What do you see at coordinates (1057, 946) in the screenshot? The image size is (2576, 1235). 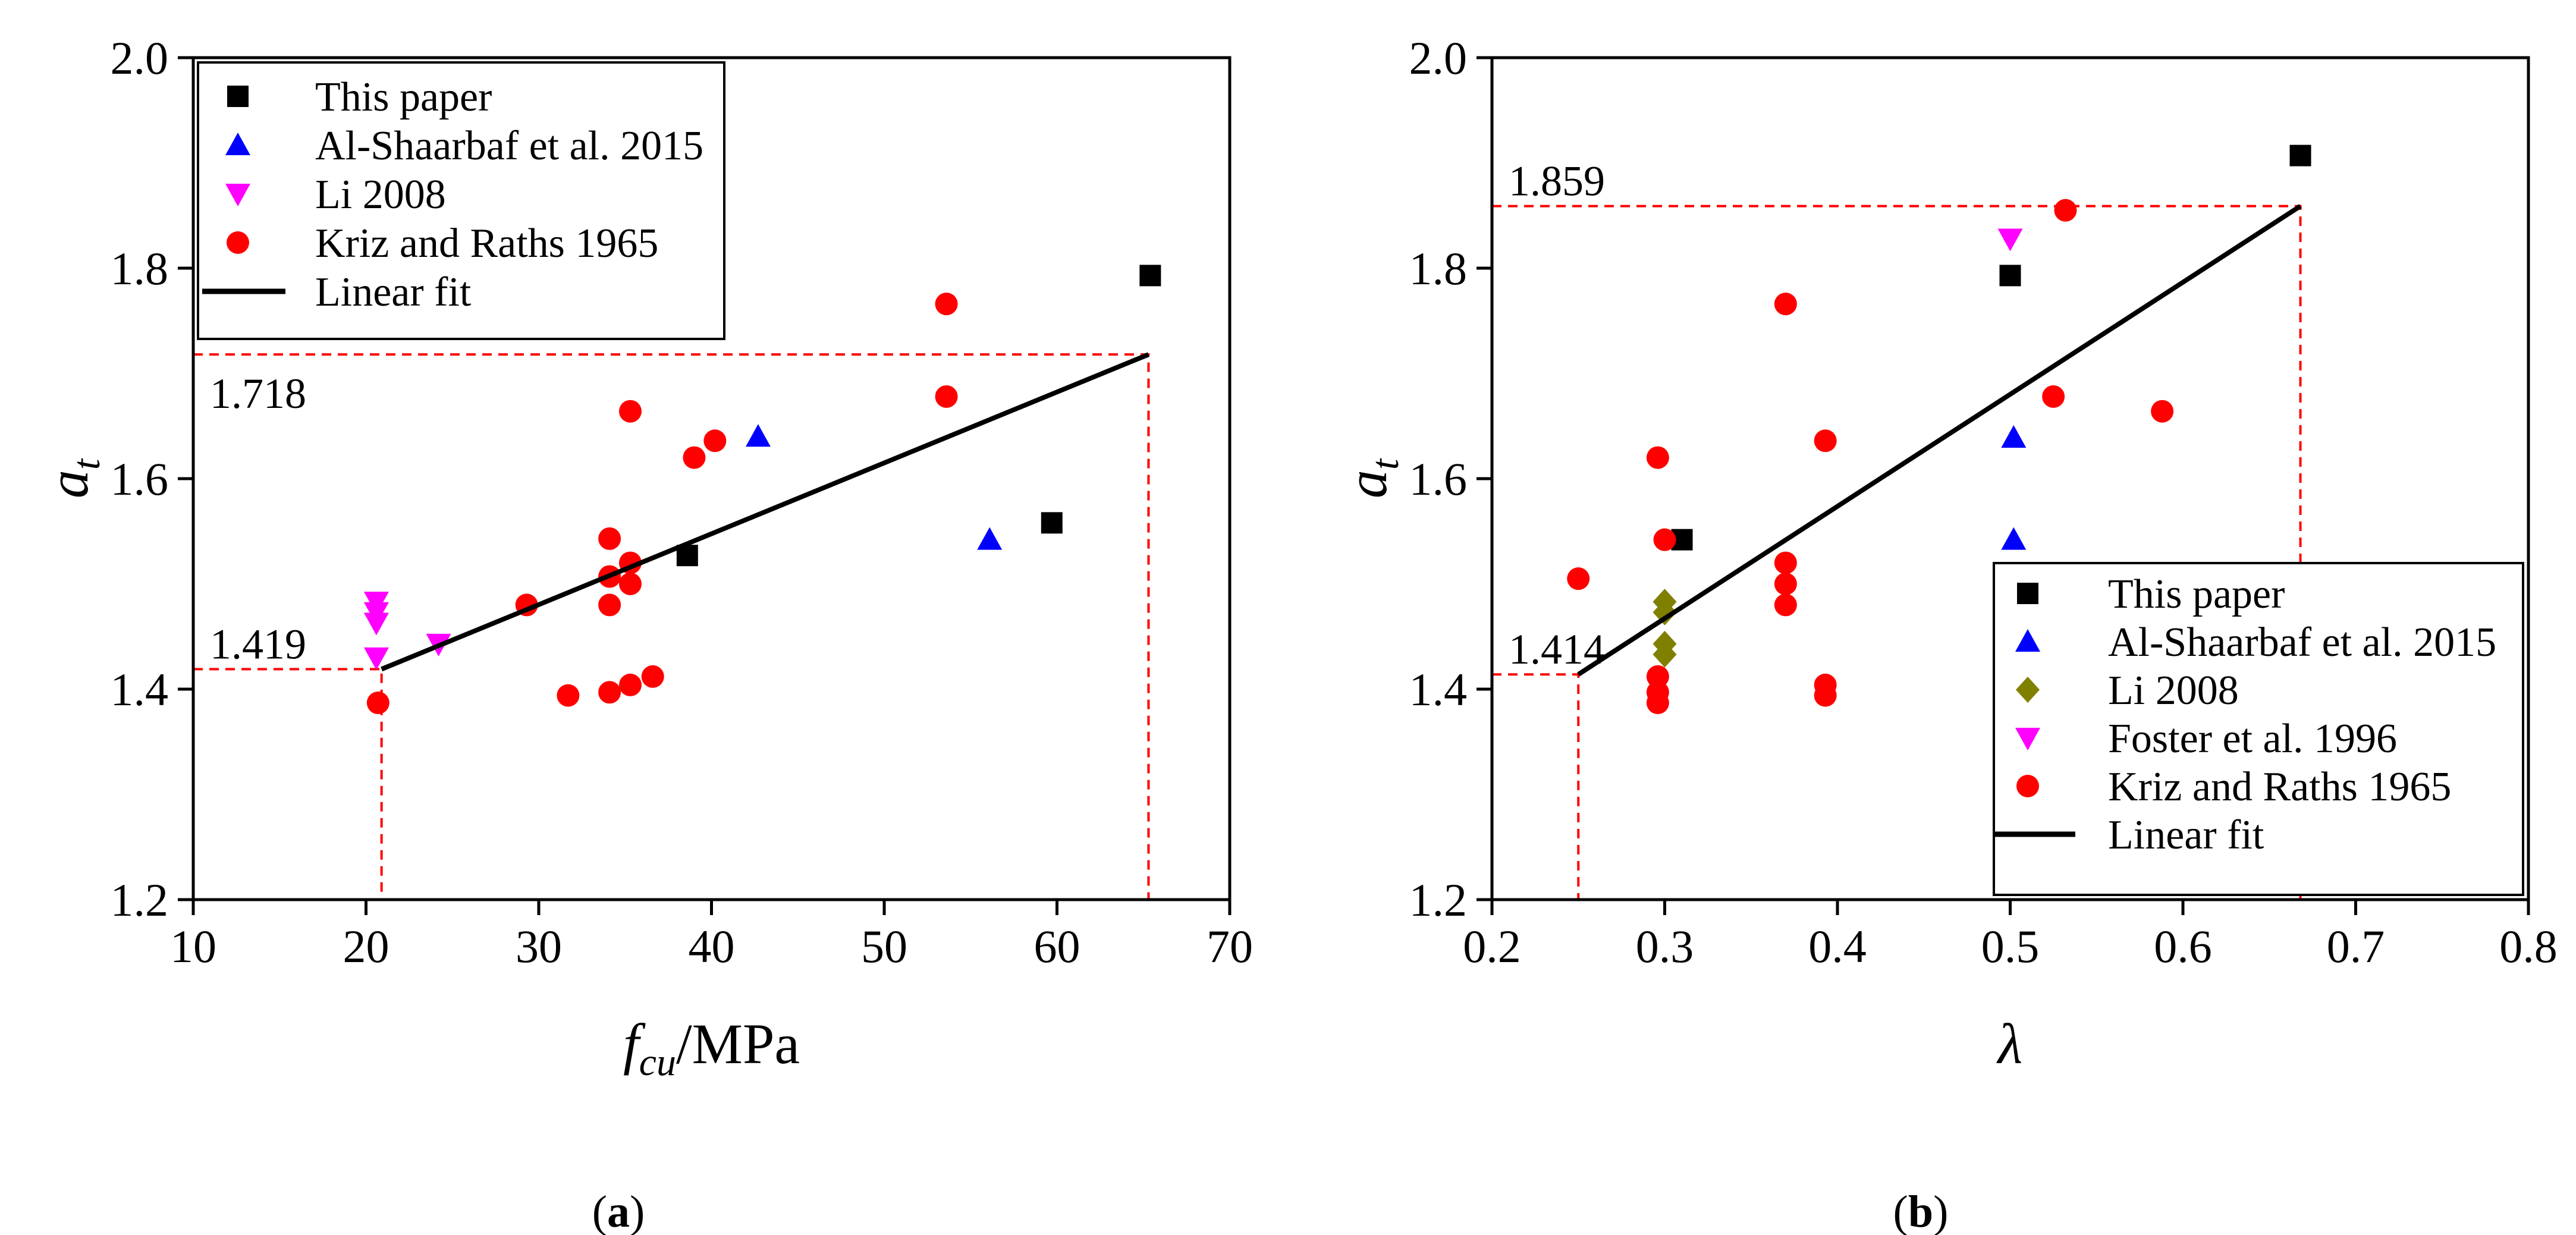 I see `x-tick-label: 60` at bounding box center [1057, 946].